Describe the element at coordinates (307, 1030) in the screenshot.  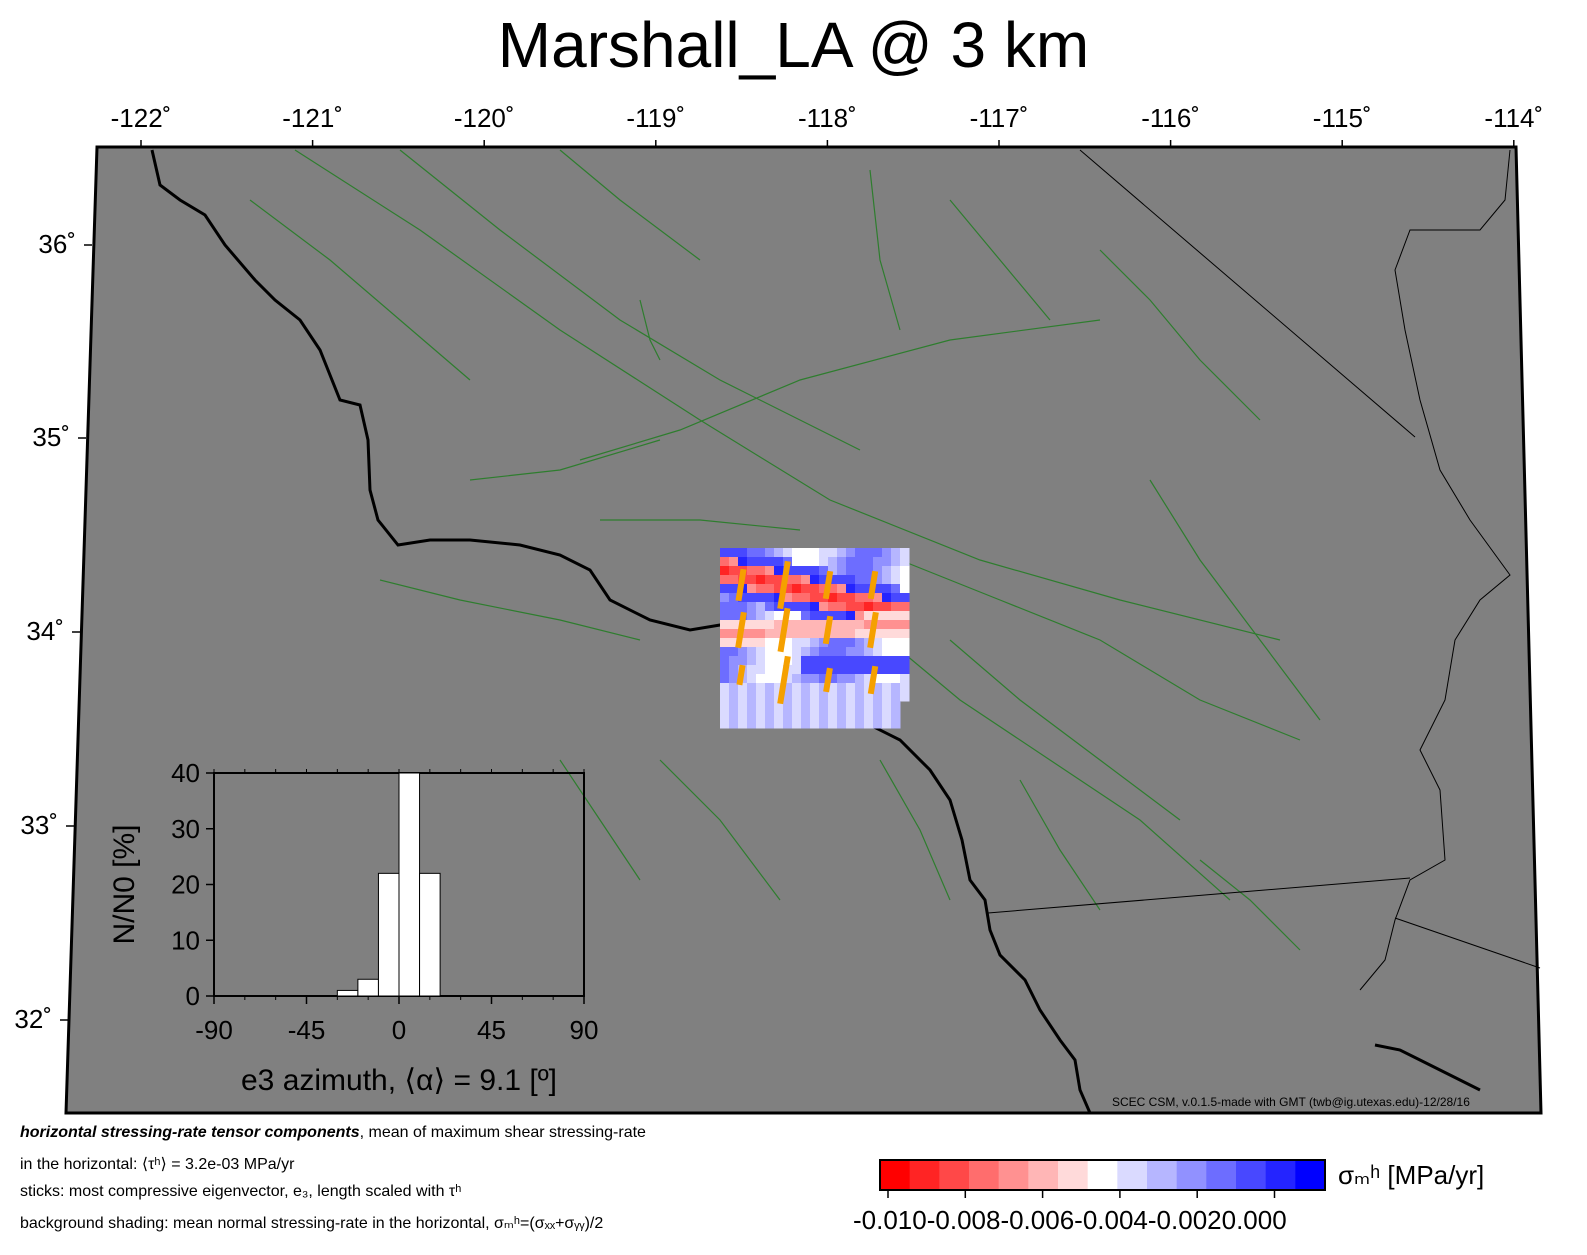
I see `hist-x-tick-label: -45` at that location.